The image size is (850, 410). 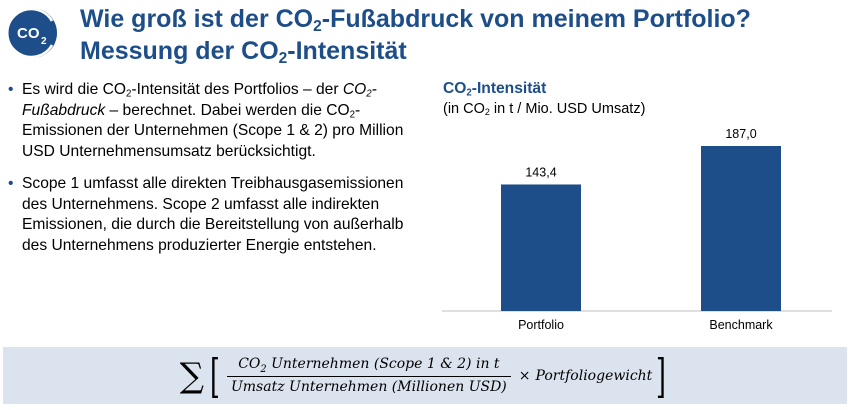 What do you see at coordinates (540, 172) in the screenshot?
I see `value-label-portfolio: 143,4` at bounding box center [540, 172].